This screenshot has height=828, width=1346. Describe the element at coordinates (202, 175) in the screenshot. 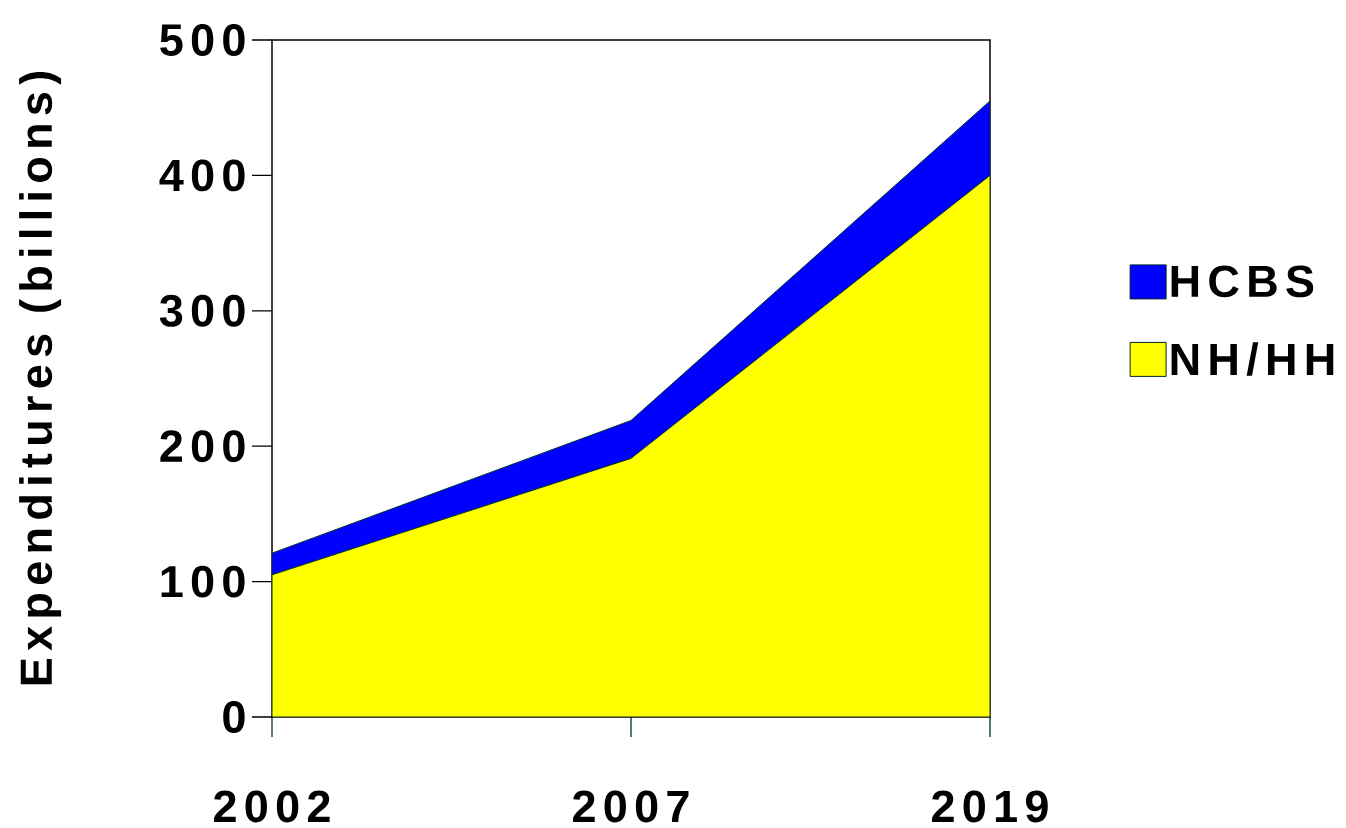

I see `y-tick-label: 400` at that location.